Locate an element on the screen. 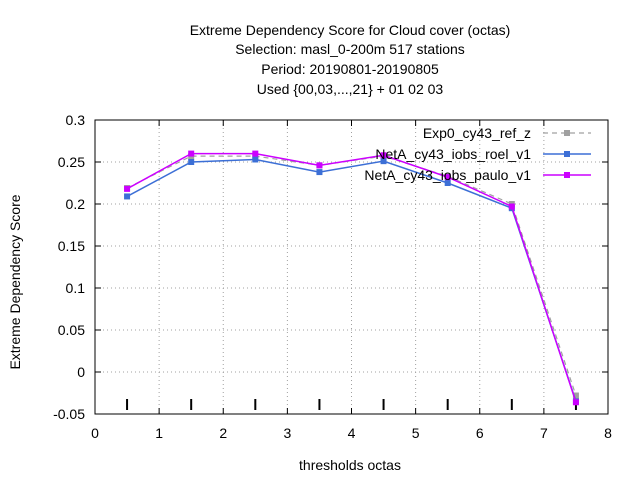 This screenshot has width=640, height=480. x-tick-label: 6 is located at coordinates (480, 433).